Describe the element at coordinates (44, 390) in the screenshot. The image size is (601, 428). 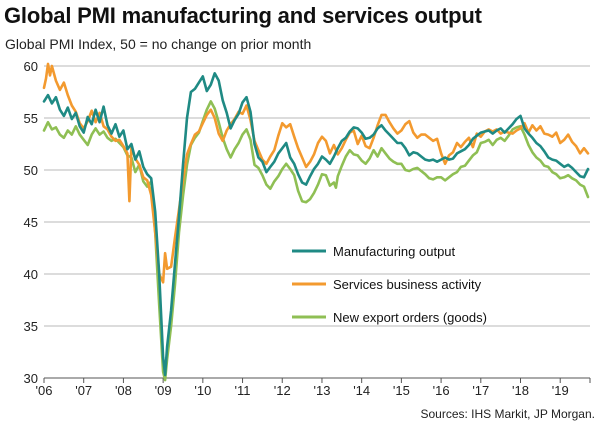
I see `x-tick-label: '06` at that location.